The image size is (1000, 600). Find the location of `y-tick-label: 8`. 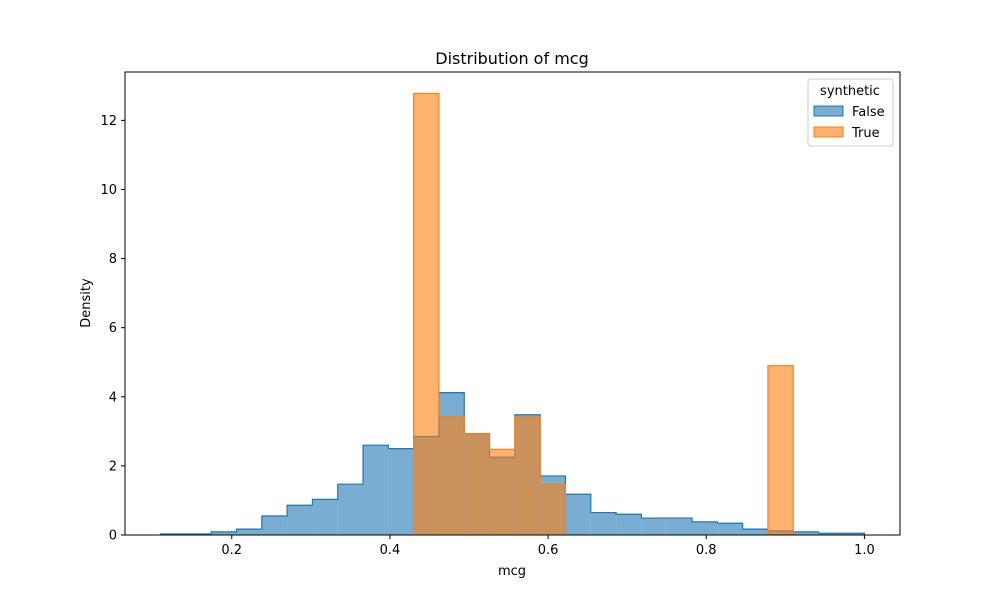

y-tick-label: 8 is located at coordinates (113, 259).